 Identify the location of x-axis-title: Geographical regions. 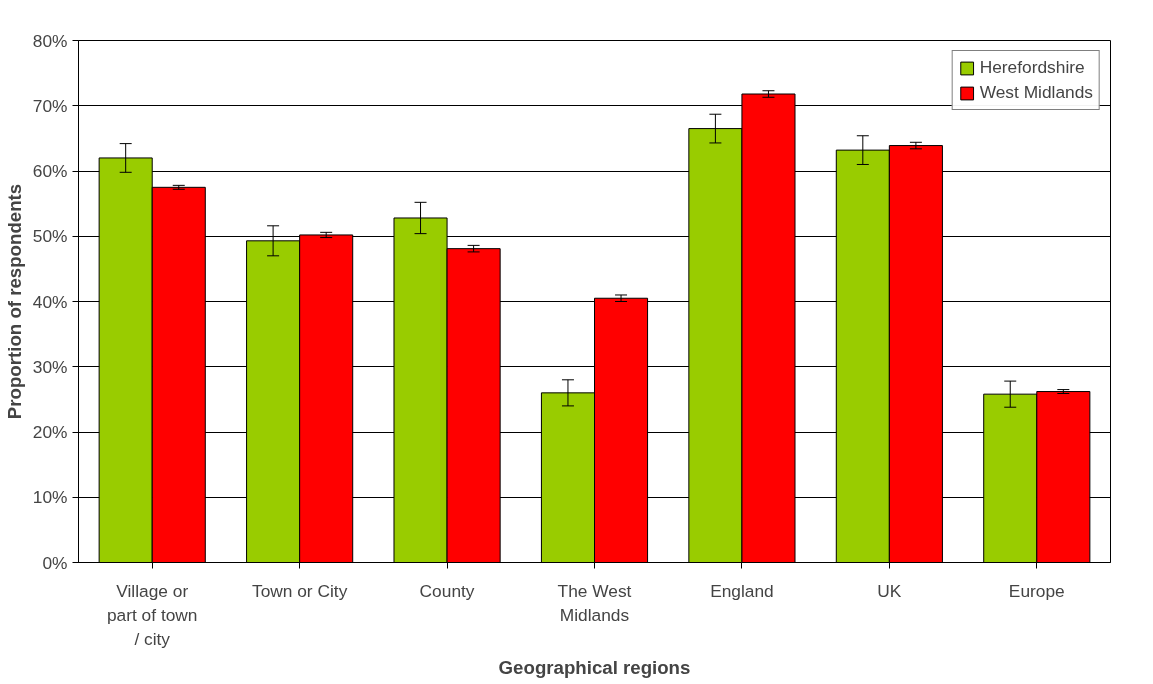
(594, 667).